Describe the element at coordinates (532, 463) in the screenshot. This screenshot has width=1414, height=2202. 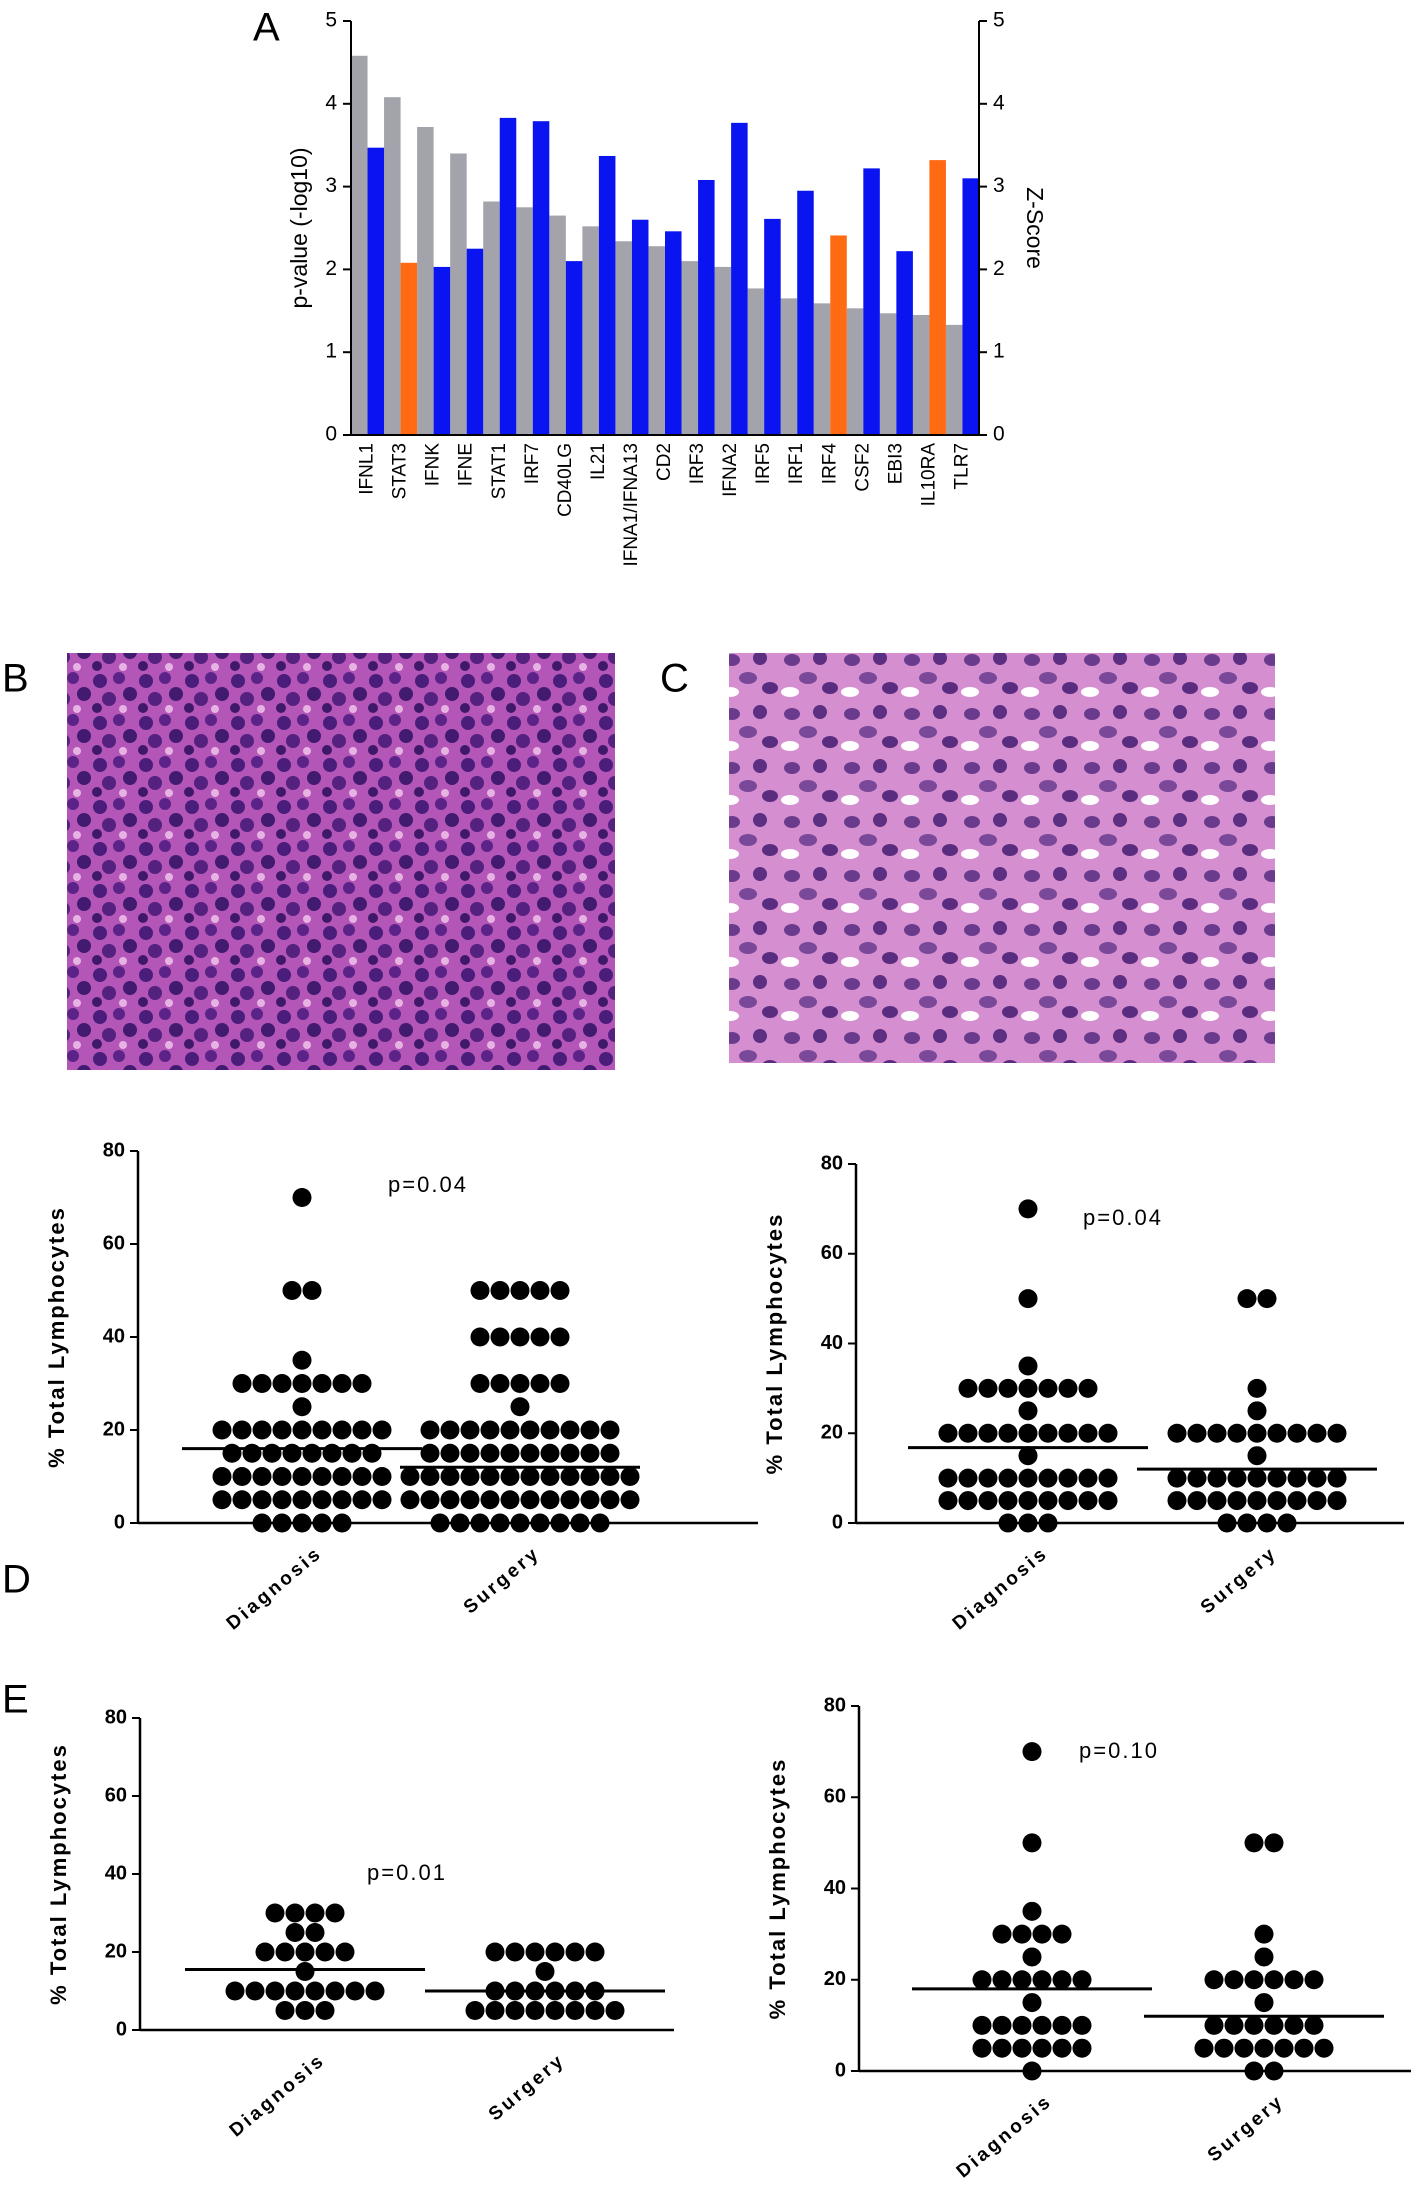
I see `x-tick-label: IRF7` at that location.